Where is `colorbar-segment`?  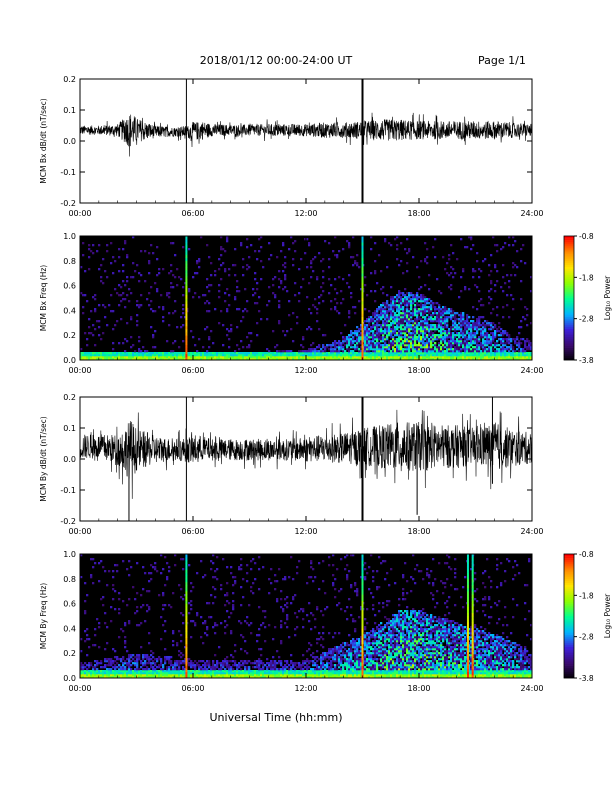
colorbar-segment is located at coordinates (569, 243).